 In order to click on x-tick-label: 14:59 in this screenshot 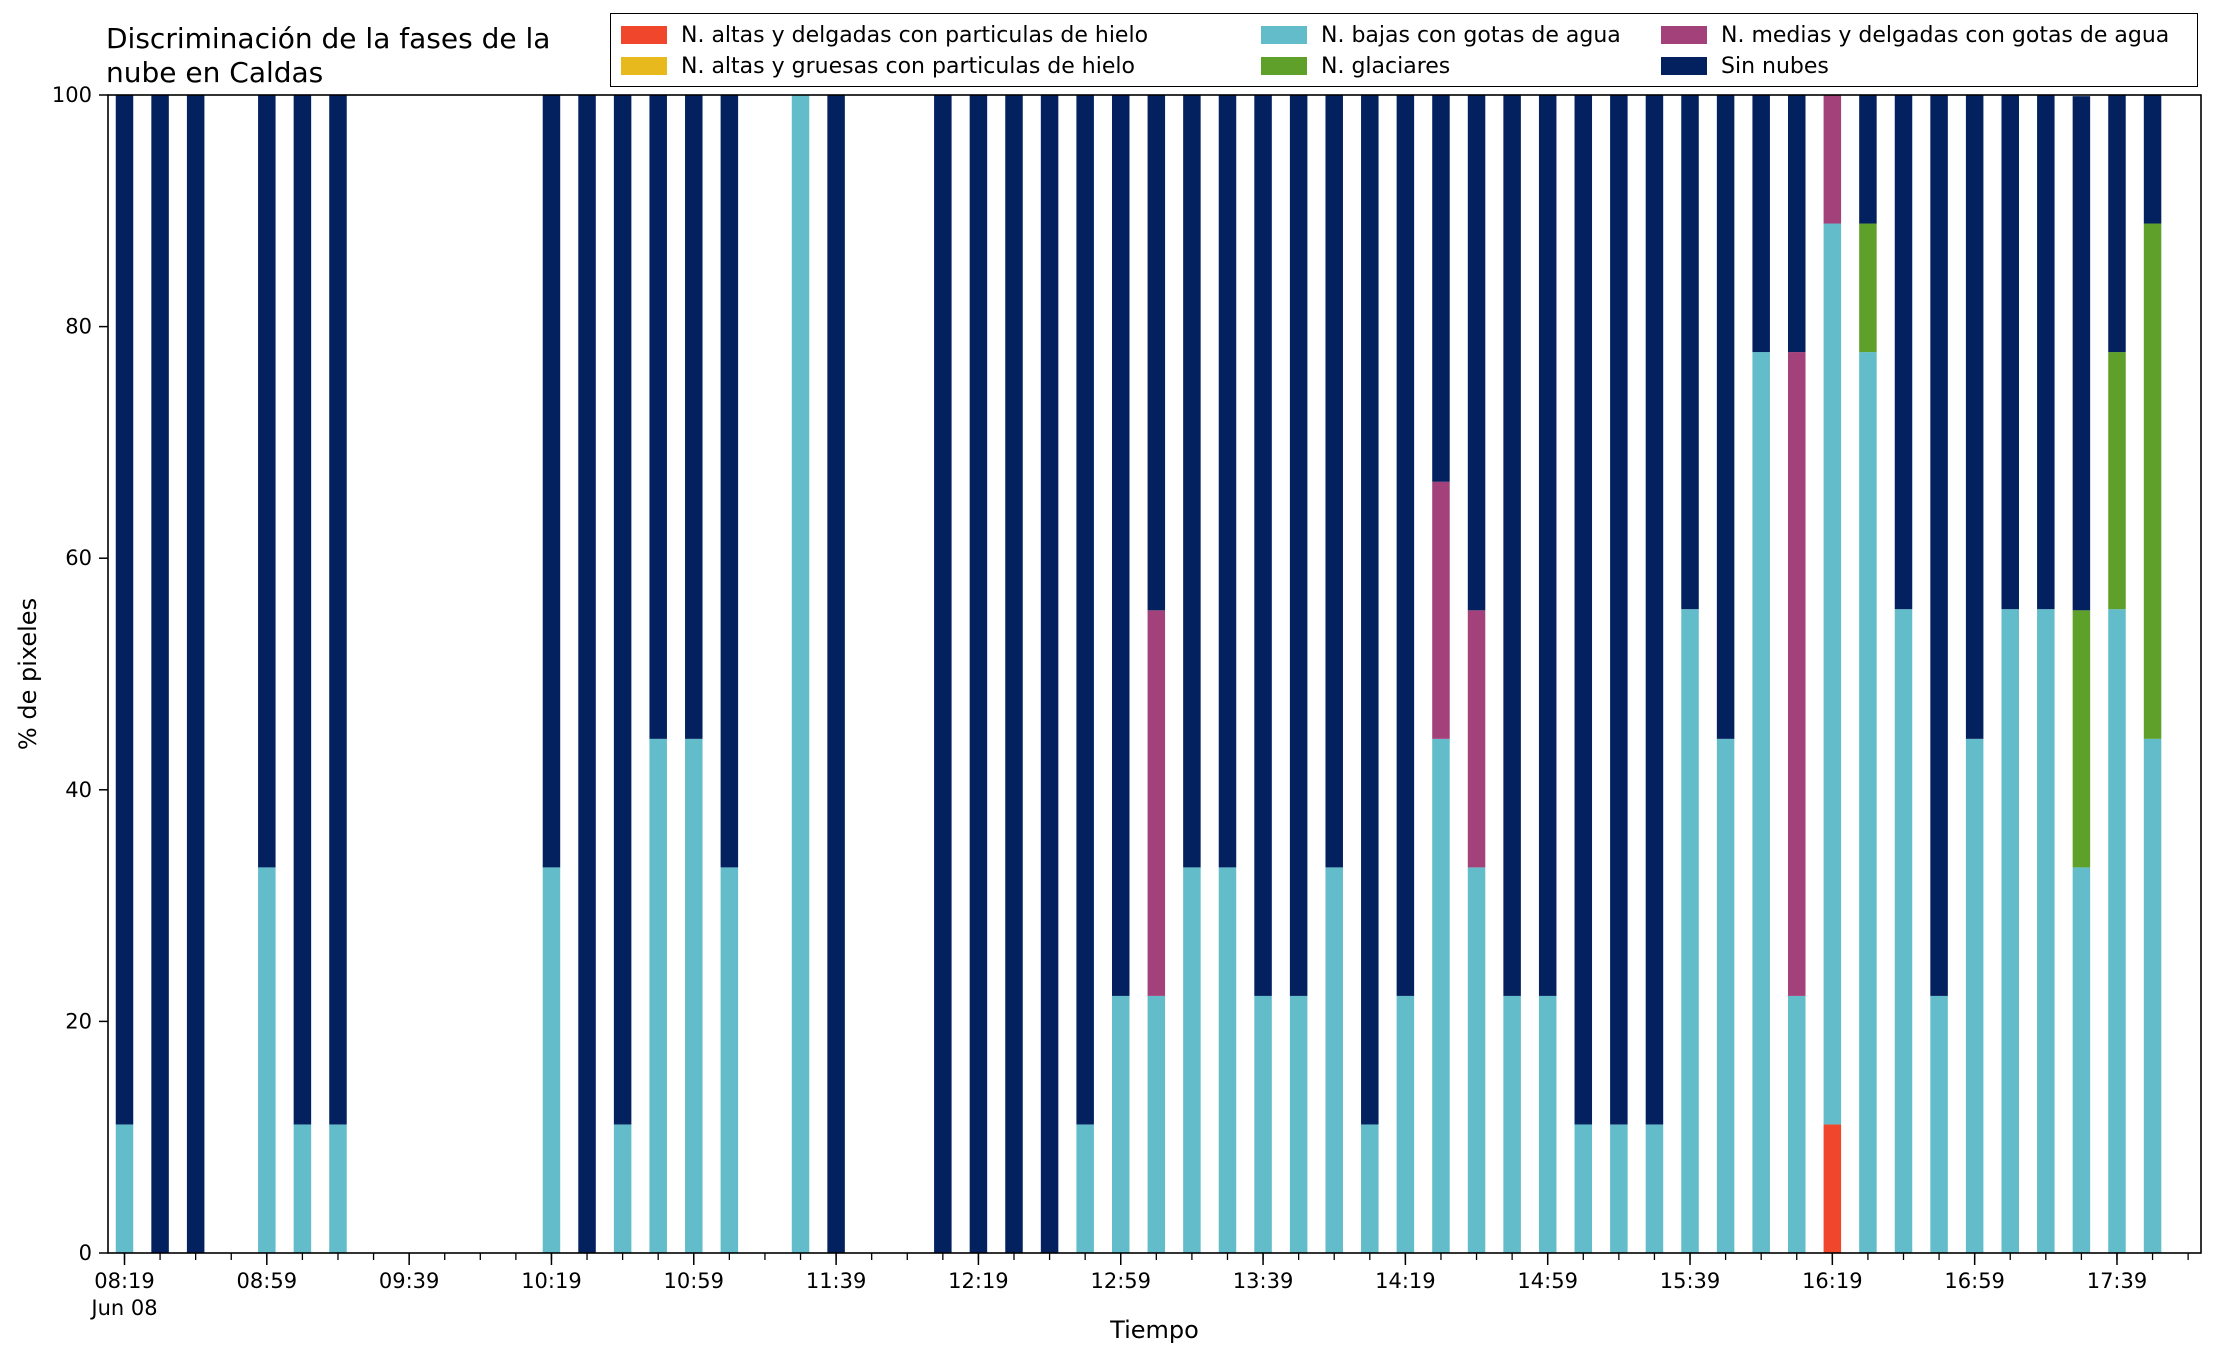, I will do `click(1547, 1281)`.